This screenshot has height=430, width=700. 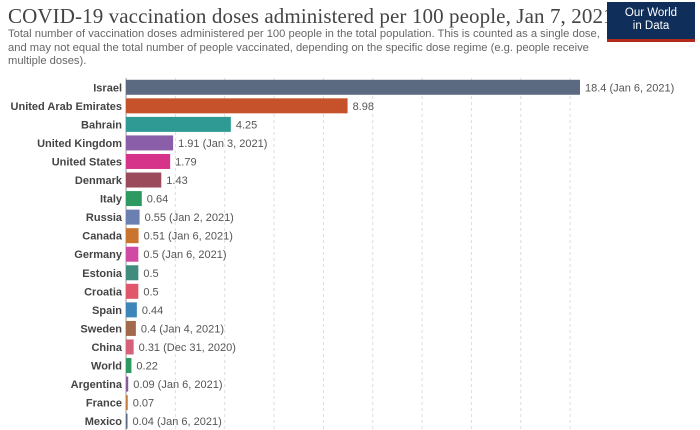 I want to click on value-label: 0.22, so click(x=146, y=367).